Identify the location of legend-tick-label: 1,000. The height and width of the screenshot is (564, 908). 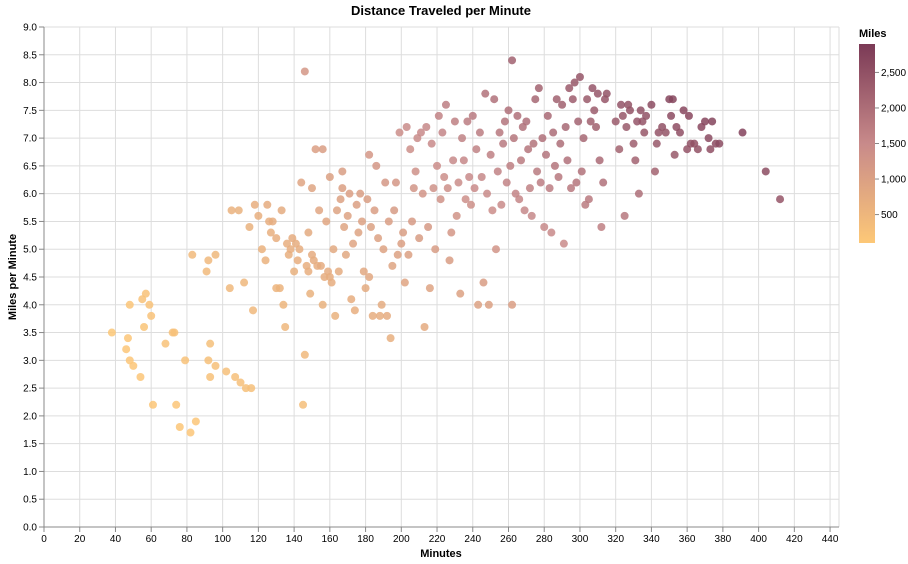
(893, 180).